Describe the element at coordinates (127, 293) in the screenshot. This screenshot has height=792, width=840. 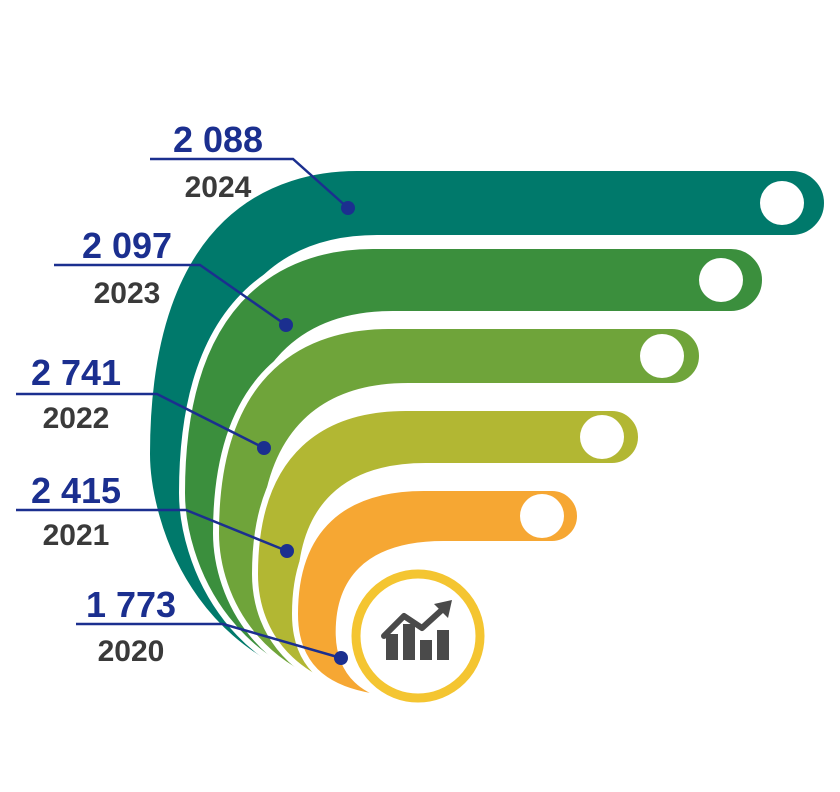
I see `category-label-2023: 2023` at that location.